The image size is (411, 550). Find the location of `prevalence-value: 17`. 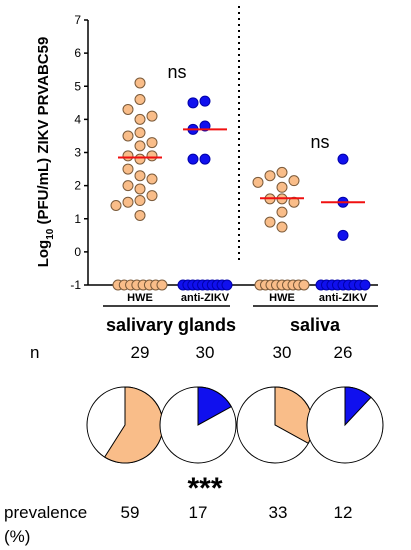

prevalence-value: 17 is located at coordinates (198, 512).